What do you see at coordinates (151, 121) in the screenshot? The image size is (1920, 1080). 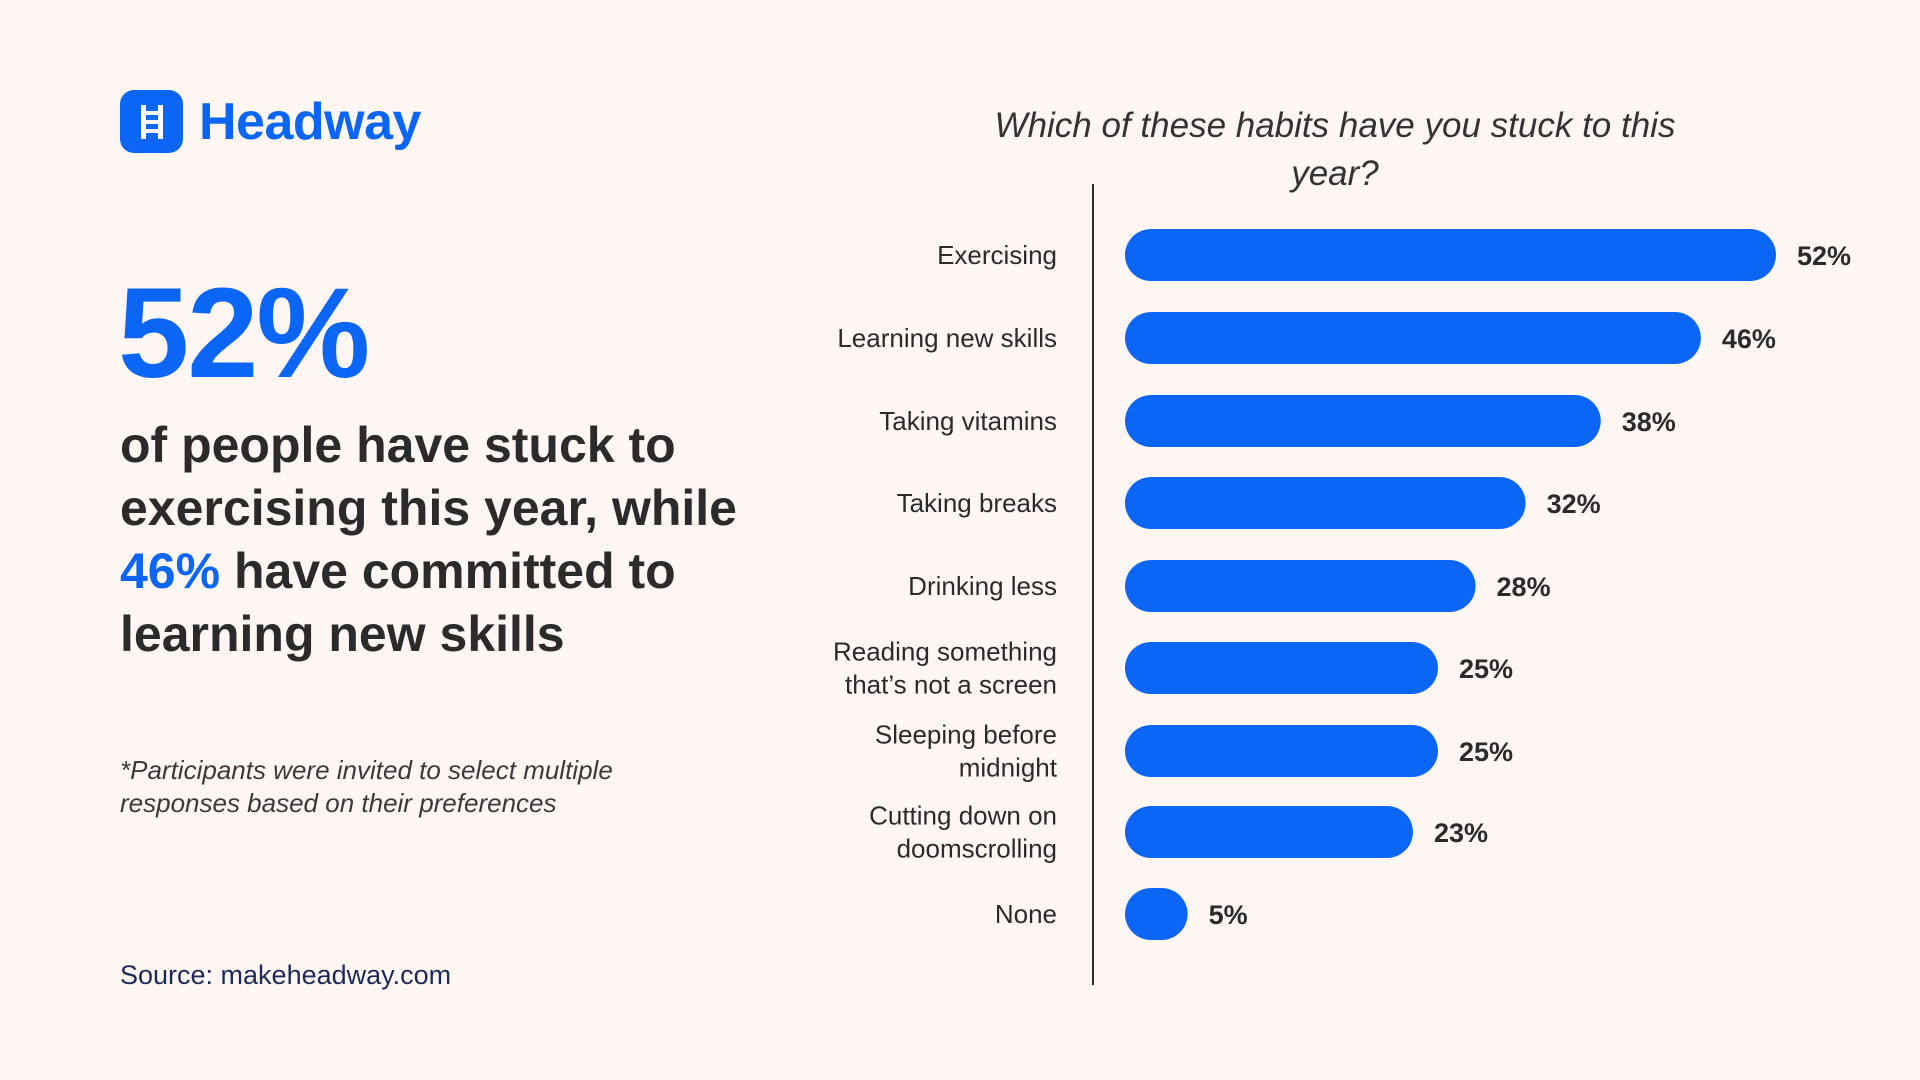 I see `ladder-icon` at bounding box center [151, 121].